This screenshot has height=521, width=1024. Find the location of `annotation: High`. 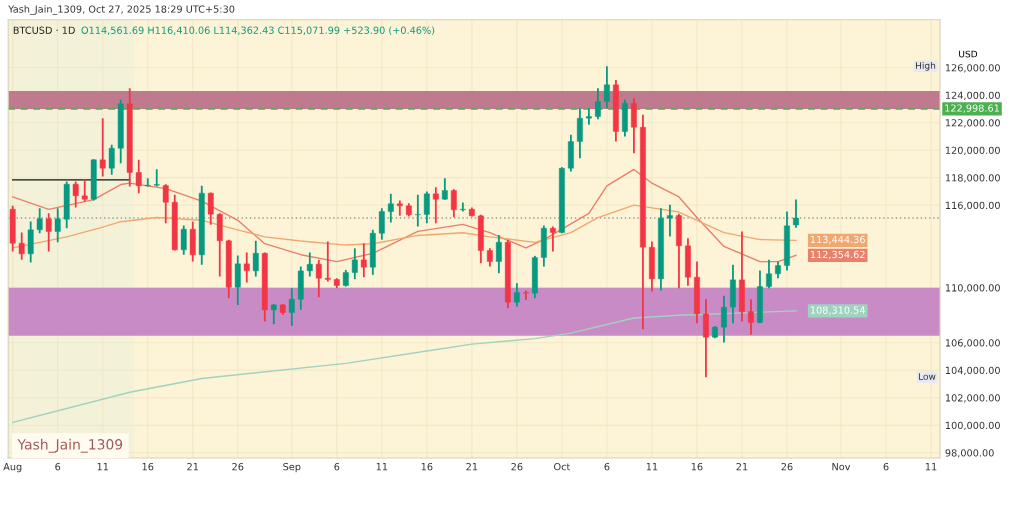

annotation: High is located at coordinates (926, 66).